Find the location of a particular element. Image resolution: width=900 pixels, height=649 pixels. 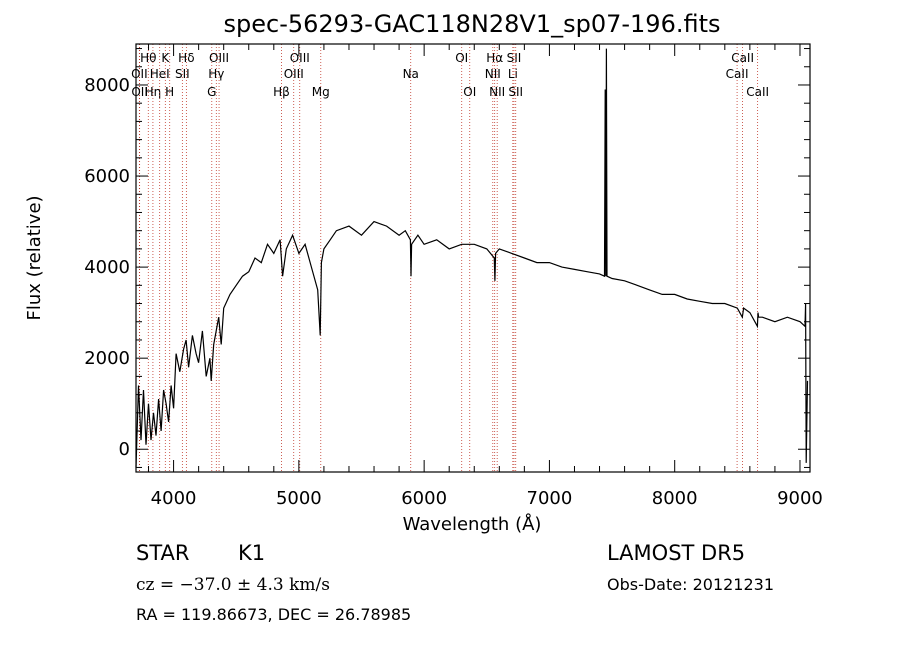

marker-label: Hα is located at coordinates (494, 58).